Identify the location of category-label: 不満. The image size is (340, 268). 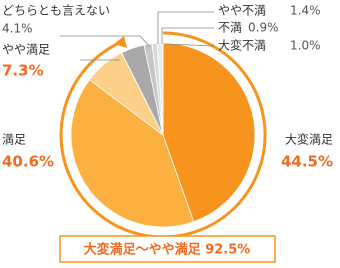
(230, 28).